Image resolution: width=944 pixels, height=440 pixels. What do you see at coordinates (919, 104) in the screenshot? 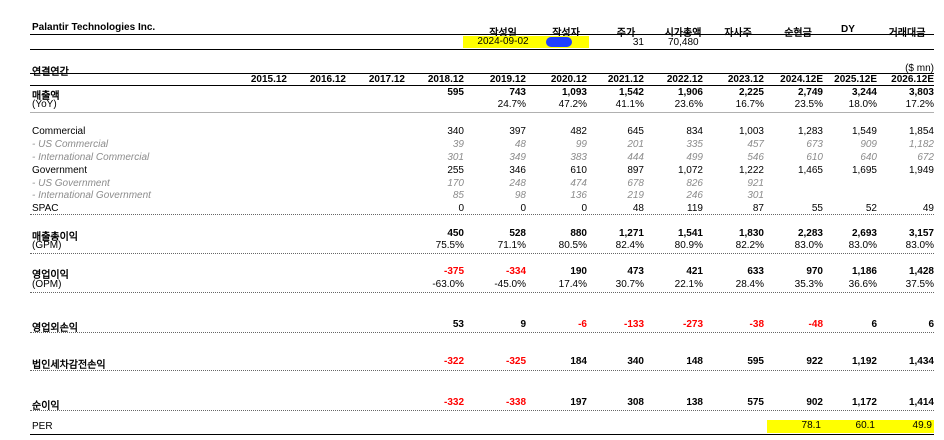
I see `table-cell: 17.2%` at bounding box center [919, 104].